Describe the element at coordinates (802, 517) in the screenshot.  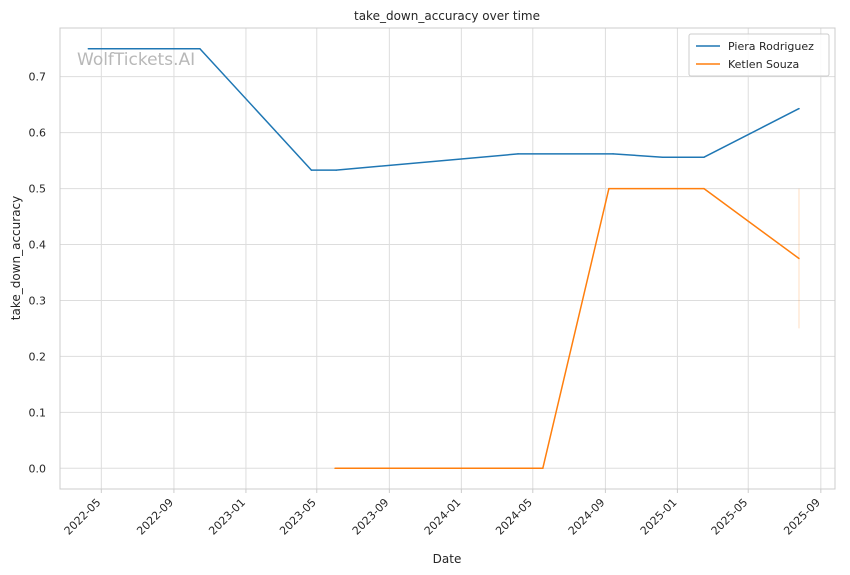
I see `x-tick-label: 2025-09` at that location.